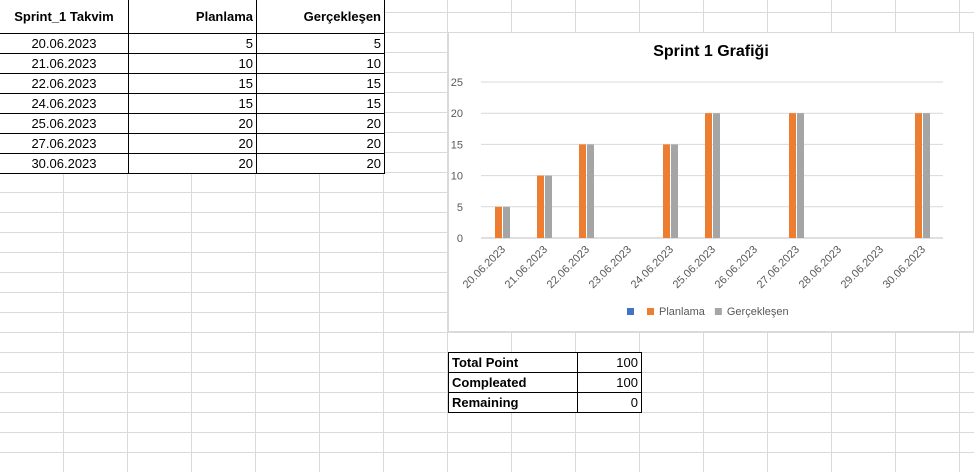 This screenshot has height=472, width=974. I want to click on table-row: 25.06.2023 20 20, so click(192, 123).